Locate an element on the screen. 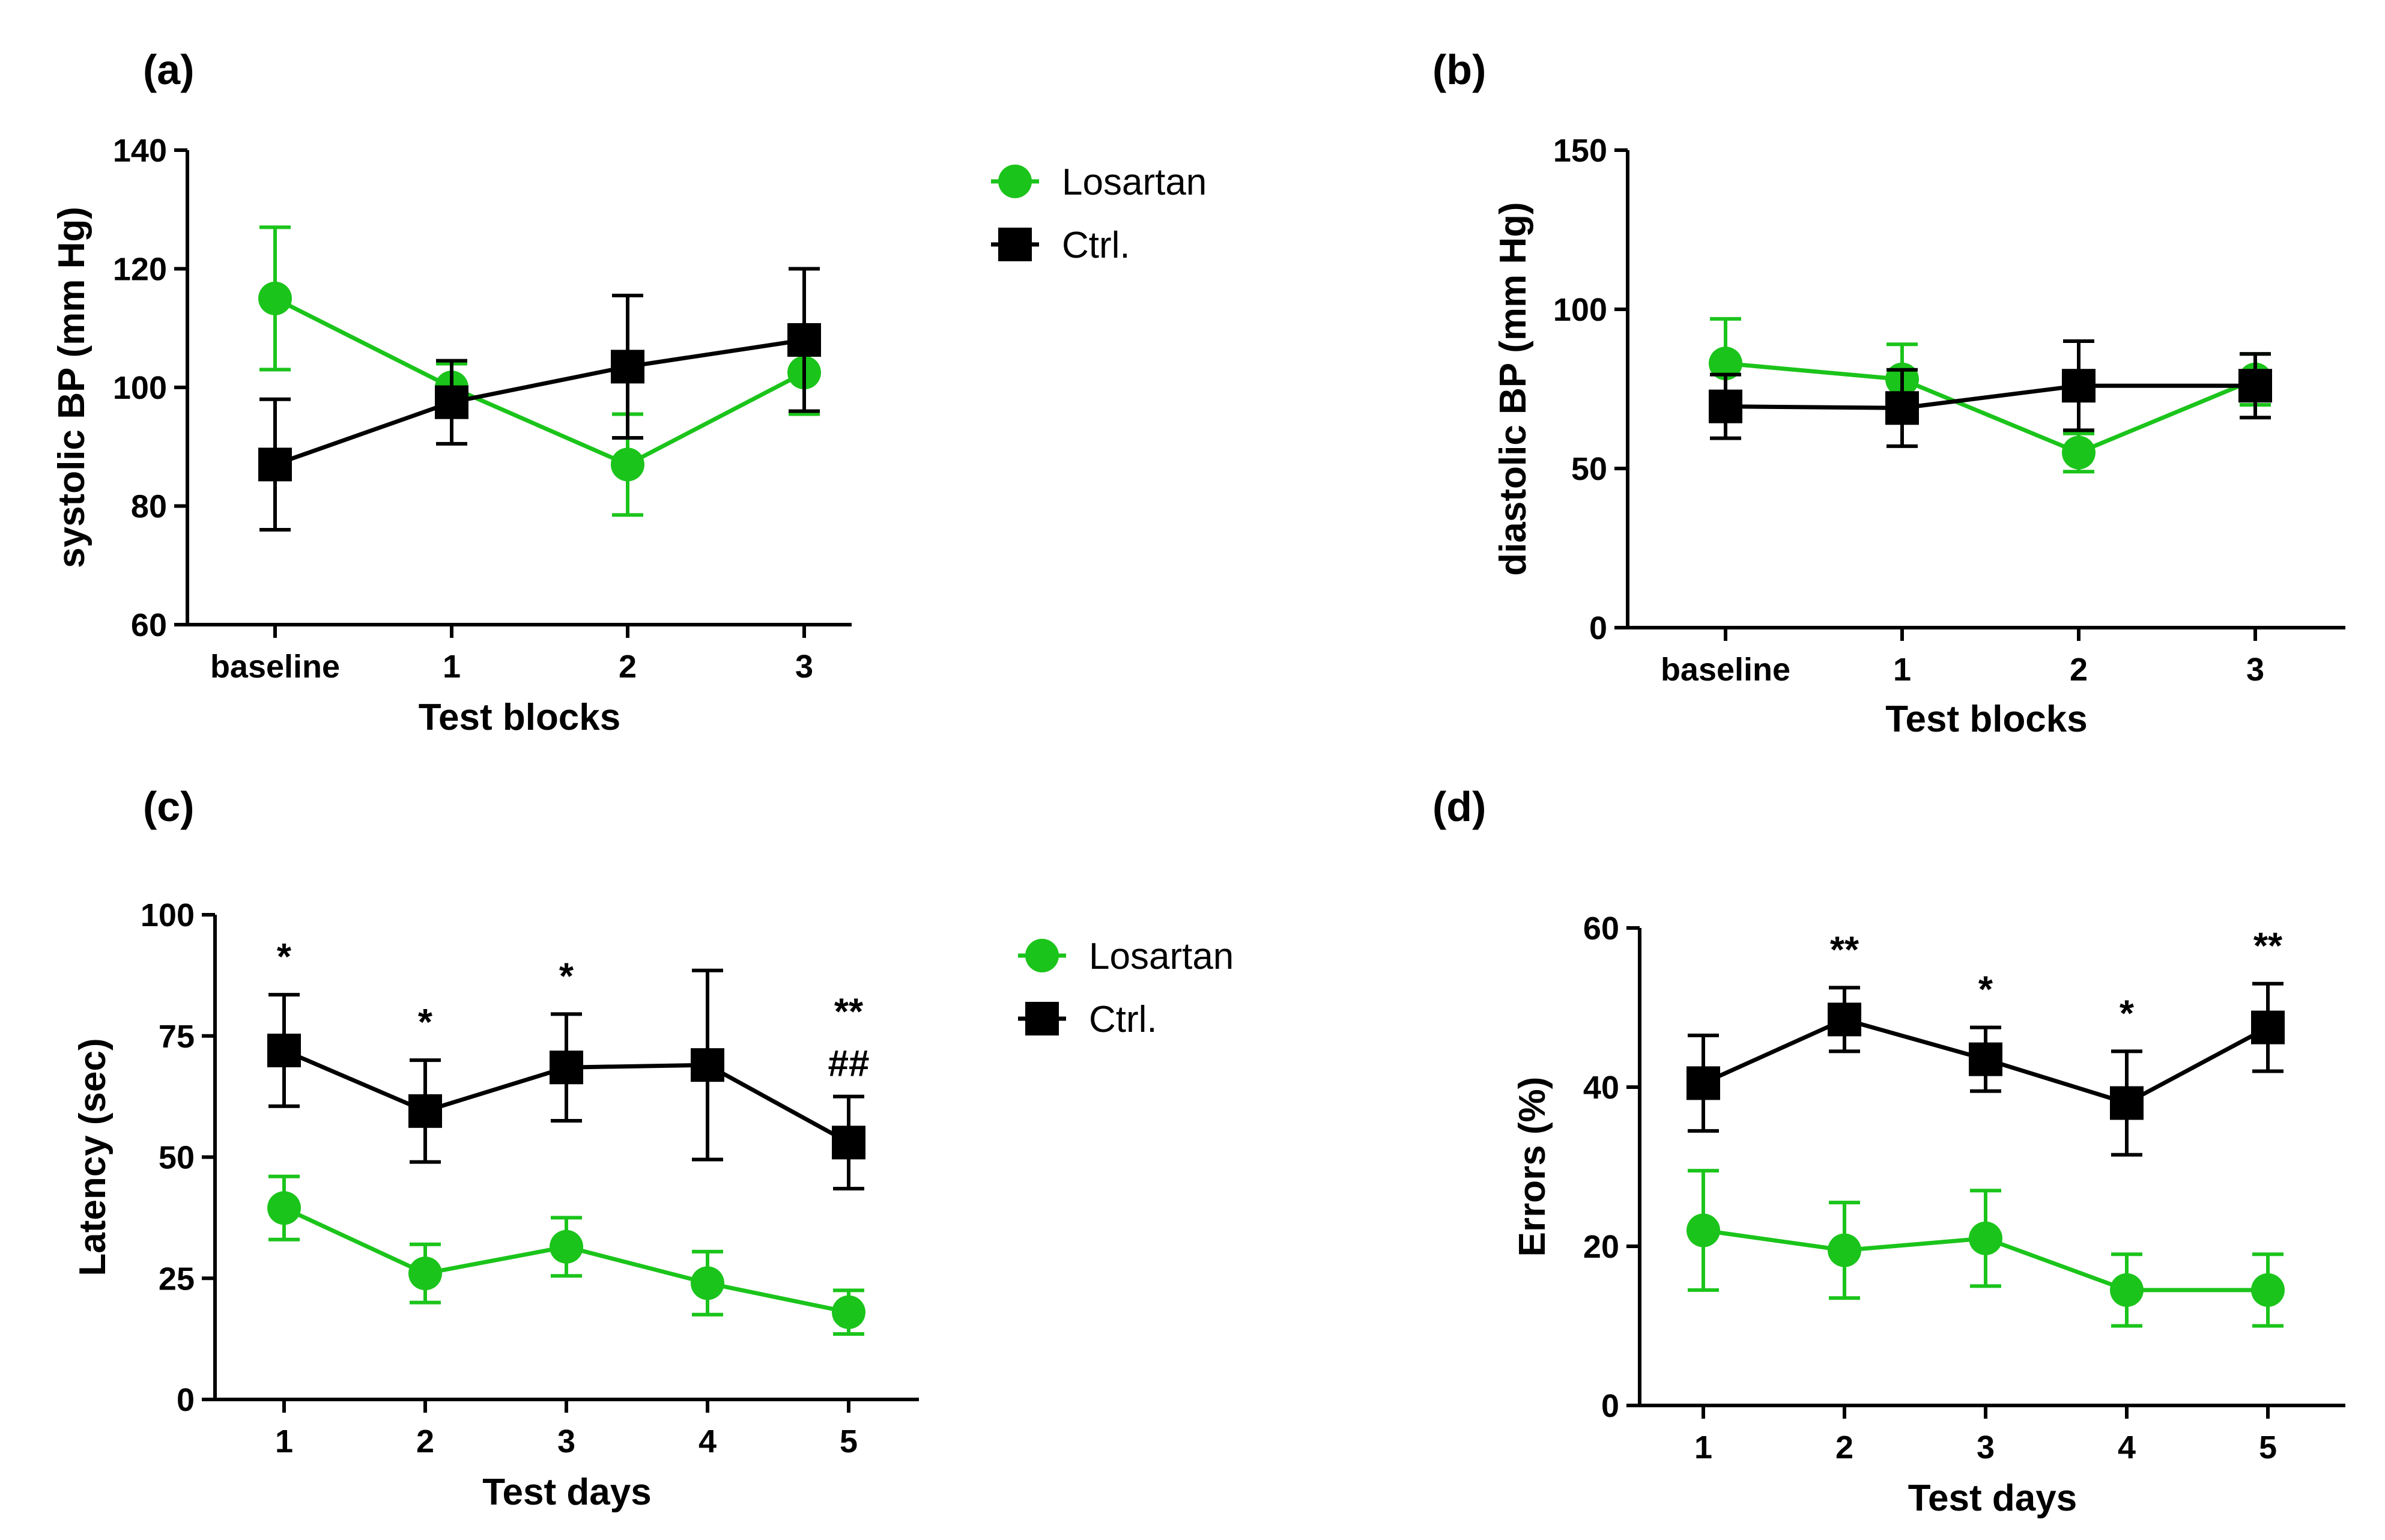 Image resolution: width=2385 pixels, height=1540 pixels. y-tick-label: 140 is located at coordinates (140, 151).